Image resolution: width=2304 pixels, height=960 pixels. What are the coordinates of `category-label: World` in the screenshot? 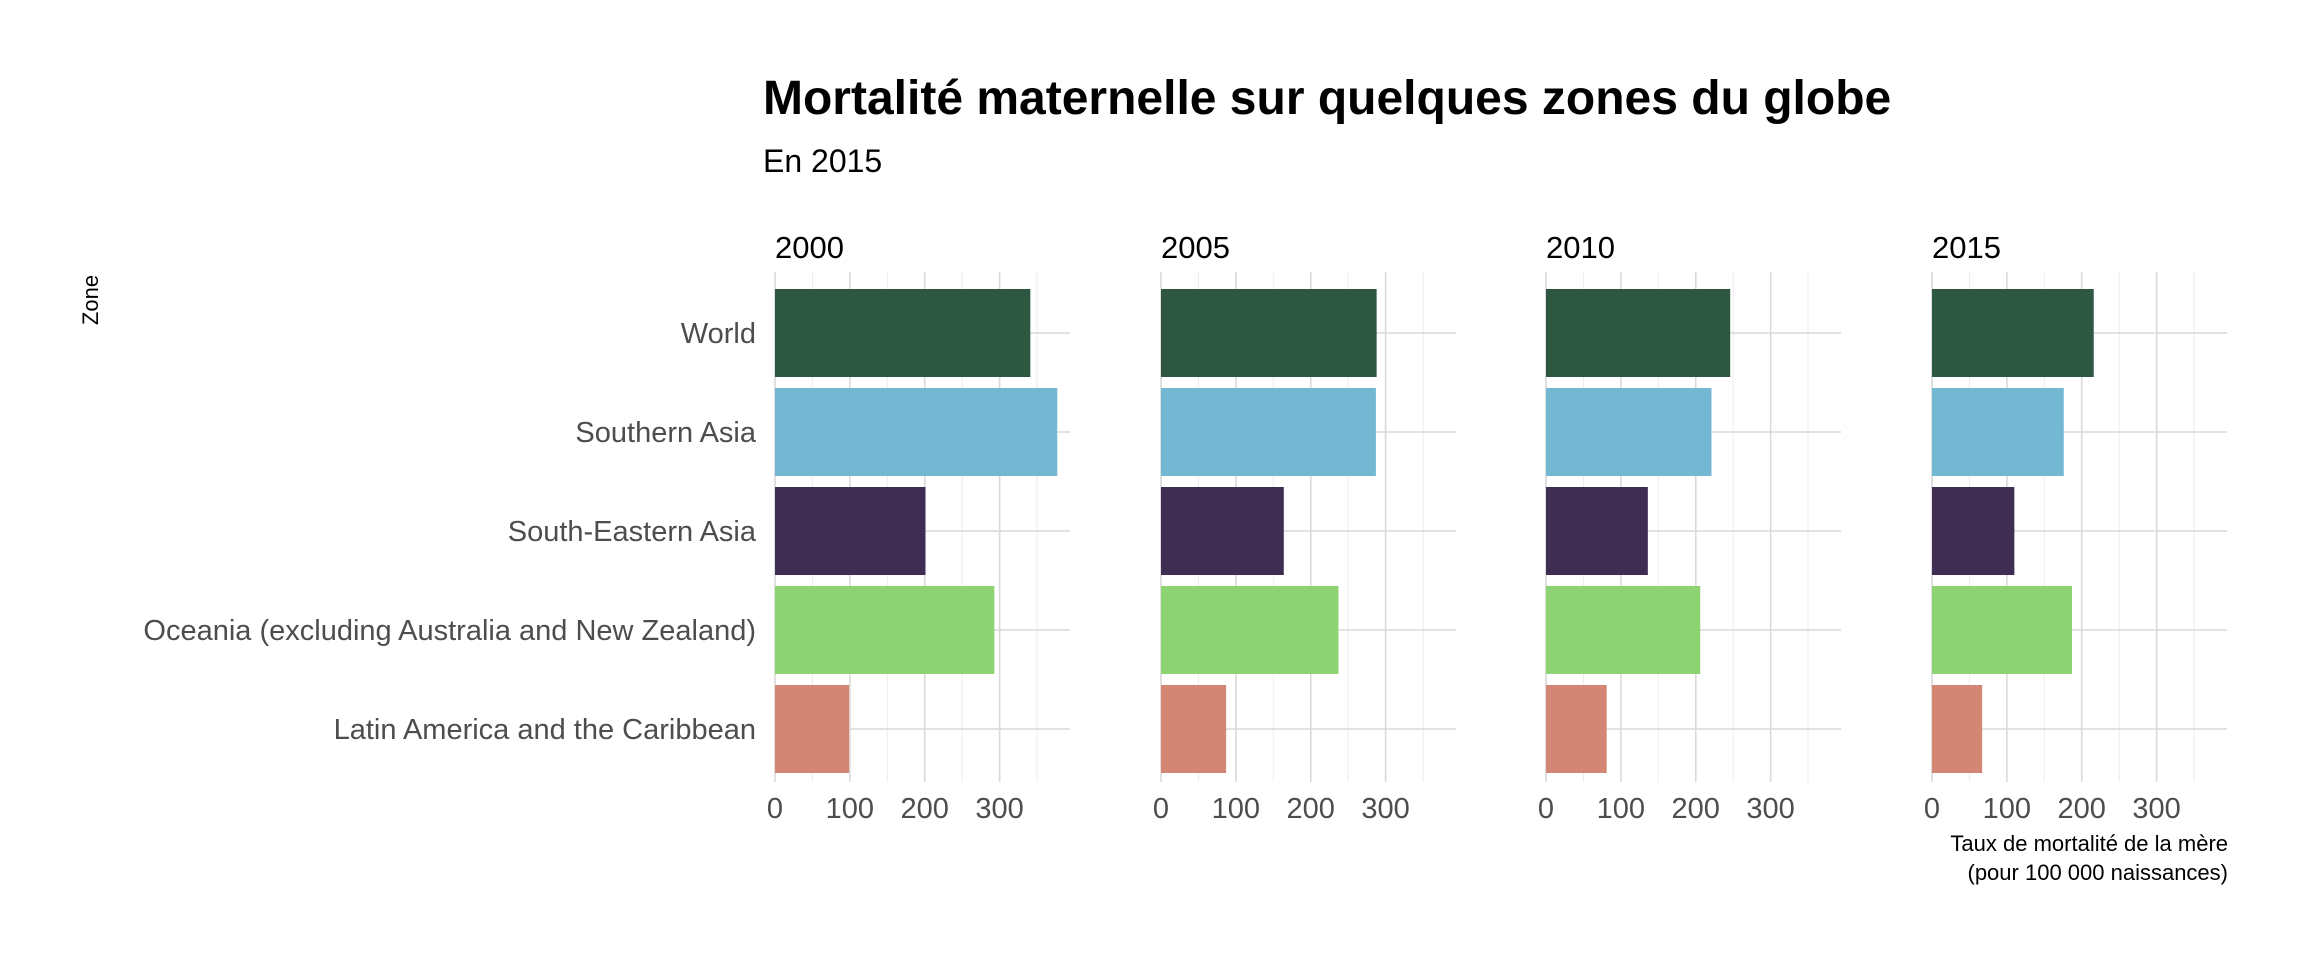 It's located at (718, 334).